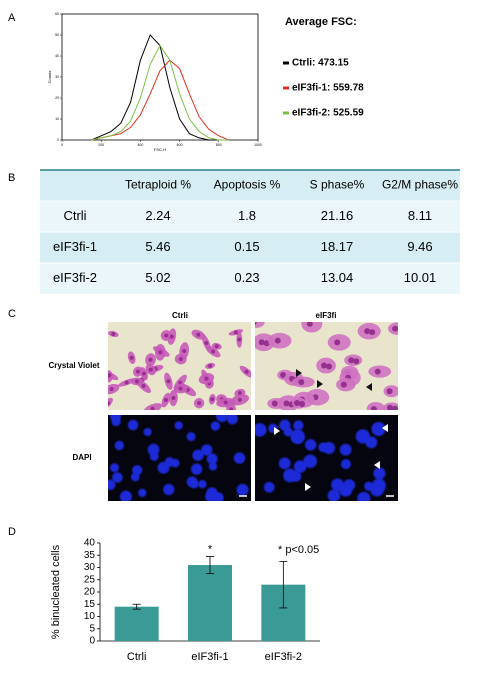 Image resolution: width=484 pixels, height=692 pixels. I want to click on micrograph-column-label: eIF3fi, so click(326, 315).